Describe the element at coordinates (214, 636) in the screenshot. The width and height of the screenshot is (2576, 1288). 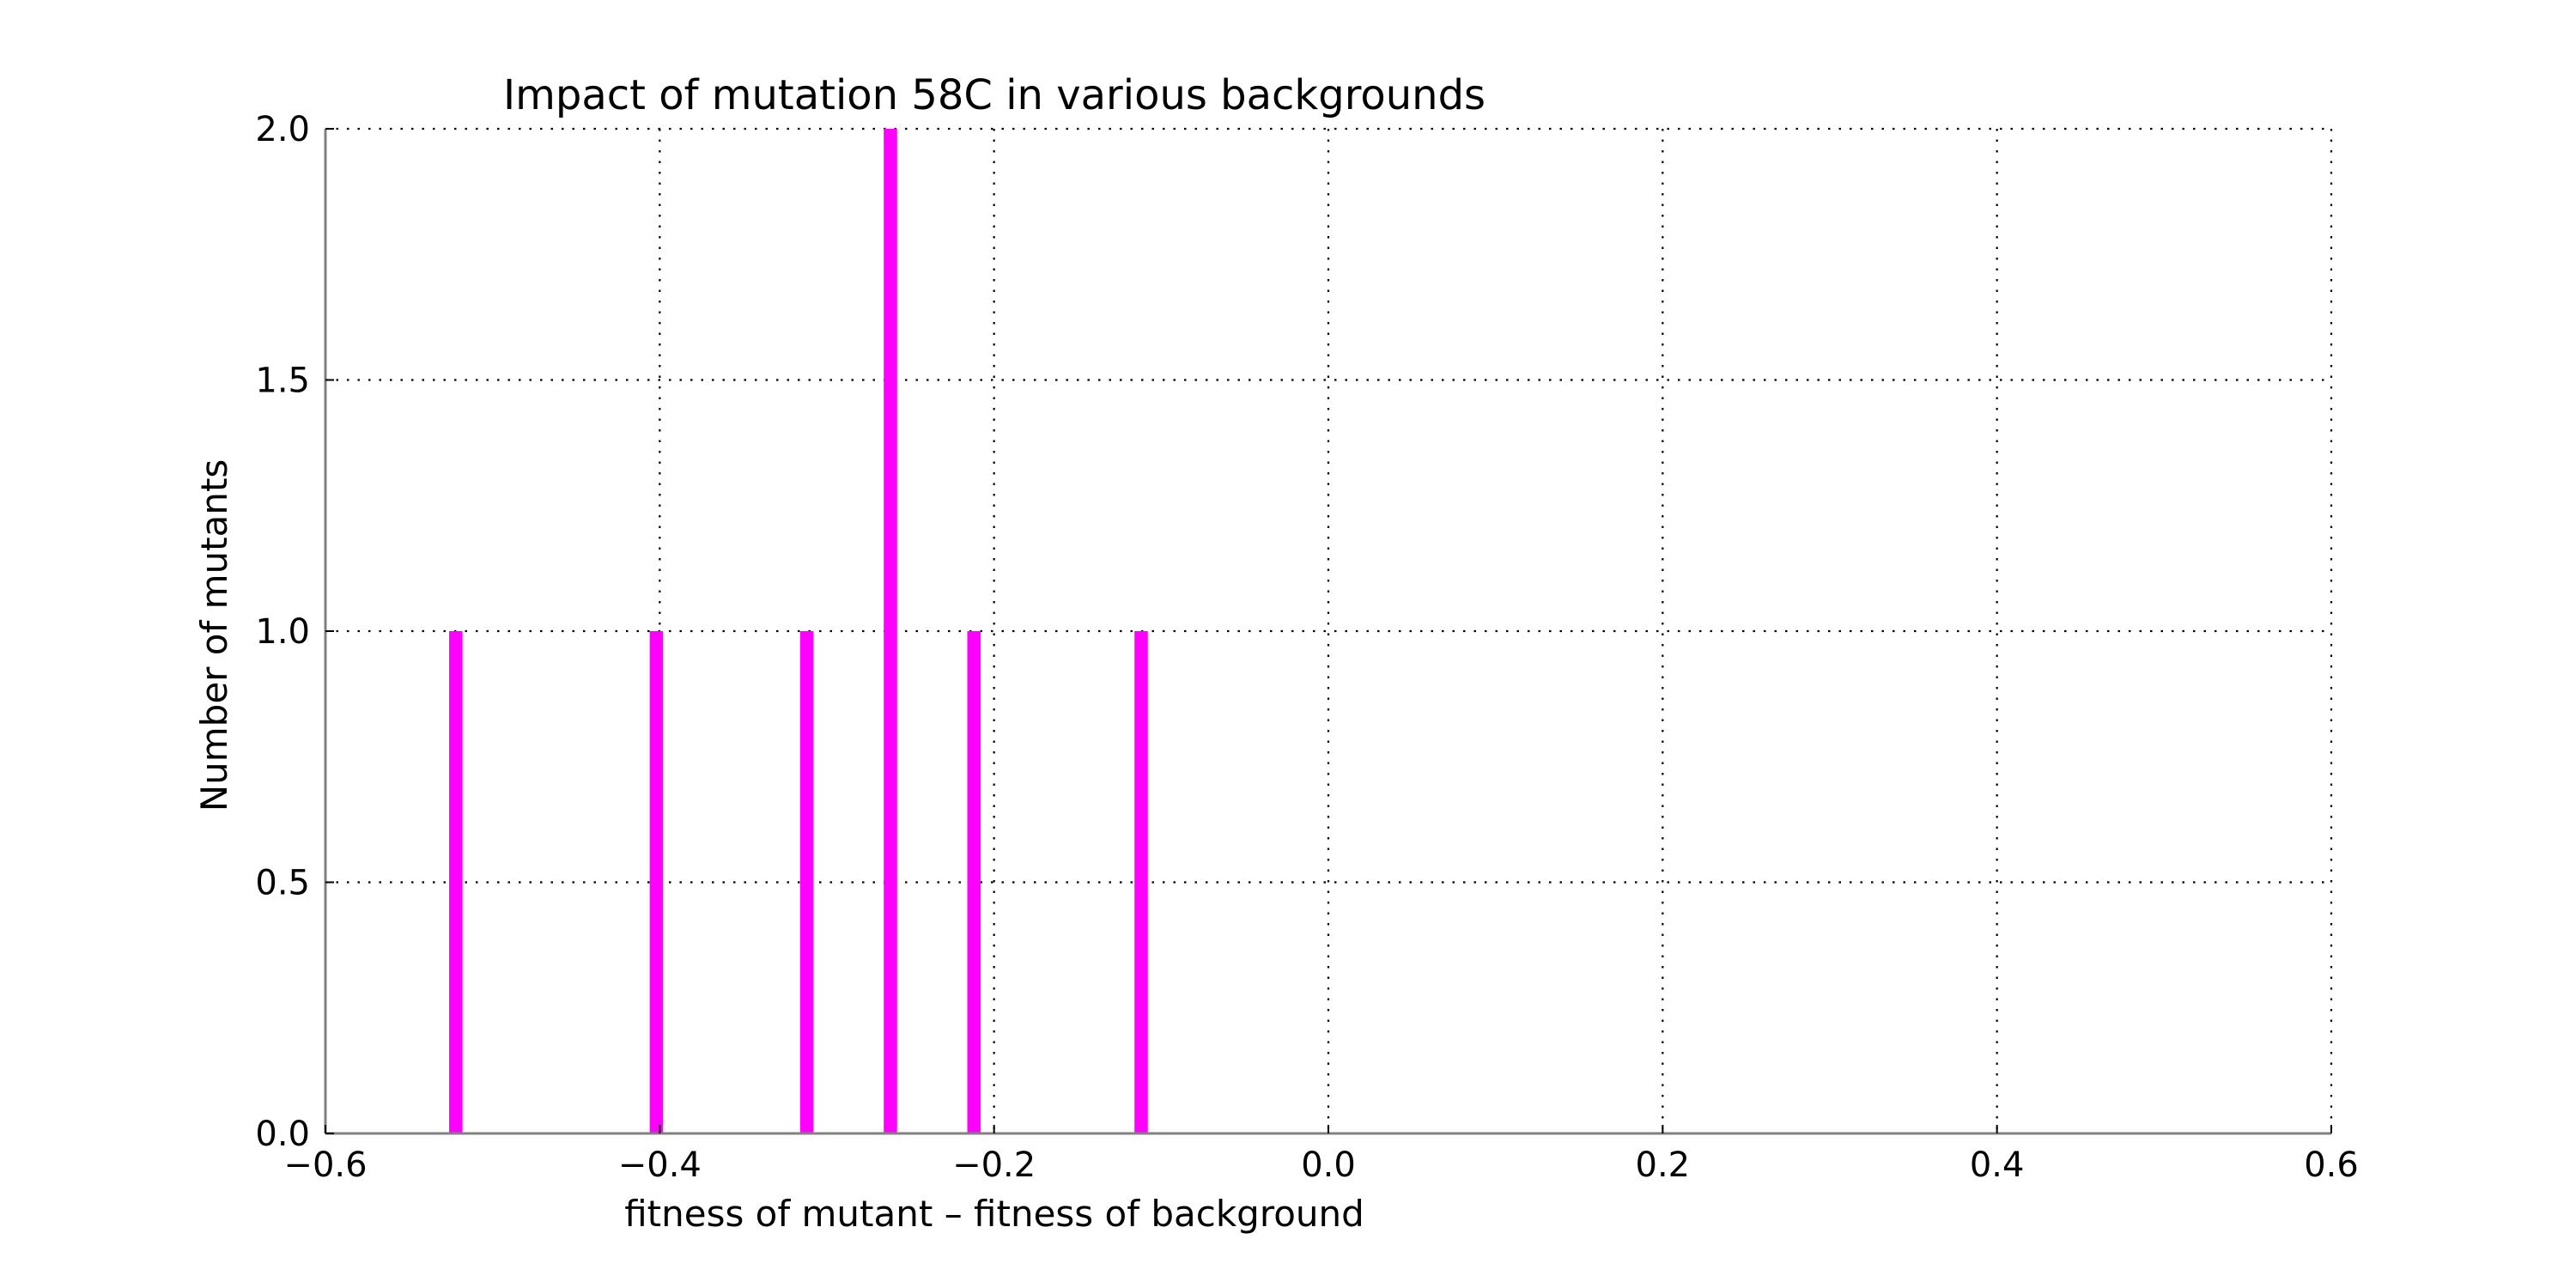
I see `y-axis-title: Number of mutants` at that location.